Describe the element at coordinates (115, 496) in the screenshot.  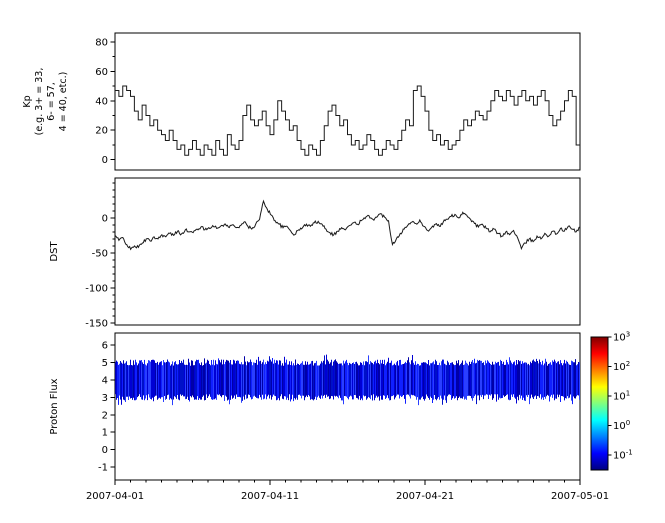
I see `x-tick-label: 2007-04-01` at that location.